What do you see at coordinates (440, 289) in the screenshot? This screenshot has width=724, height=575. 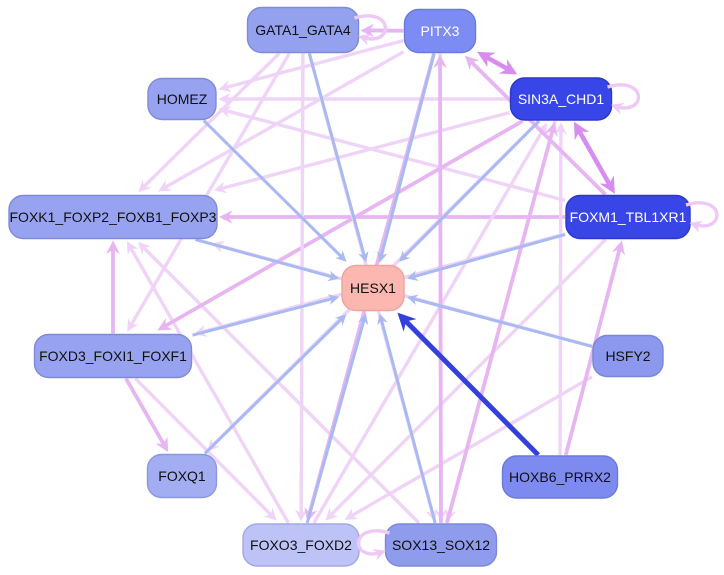 I see `edge-sox13_sox12-to-pitx3` at bounding box center [440, 289].